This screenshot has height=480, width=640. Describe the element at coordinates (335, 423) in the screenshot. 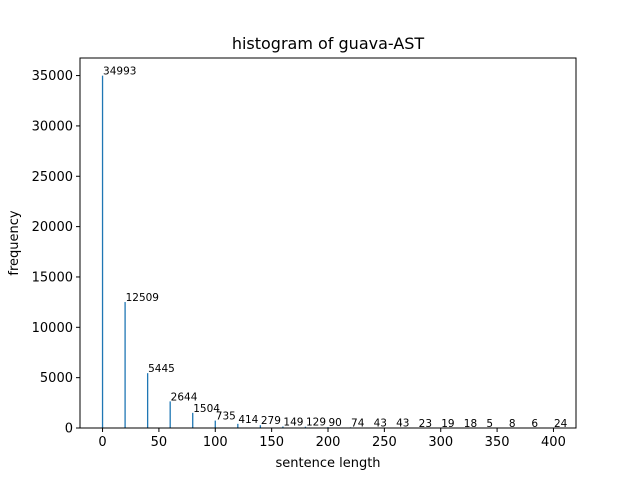

I see `bar-value-label: 90` at that location.